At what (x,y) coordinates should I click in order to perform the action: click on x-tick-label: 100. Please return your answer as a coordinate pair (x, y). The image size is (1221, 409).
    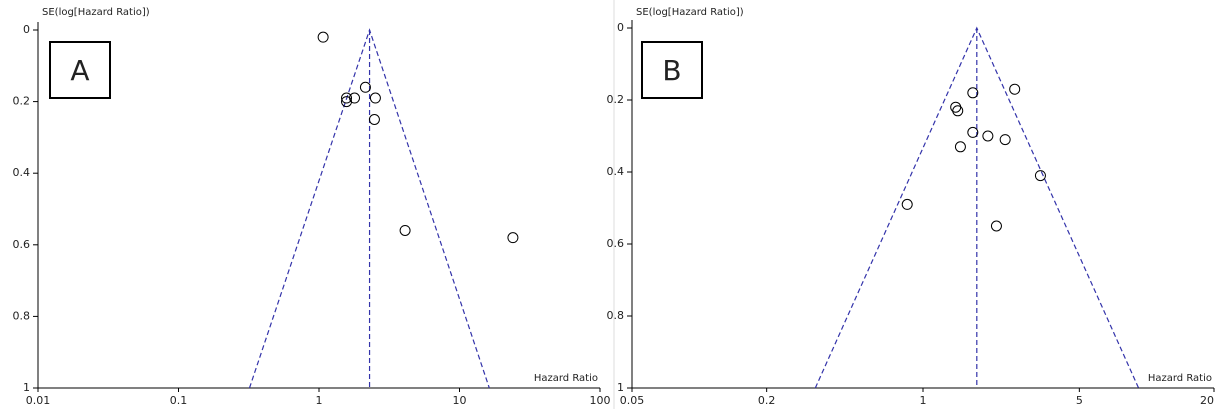
    Looking at the image, I should click on (600, 400).